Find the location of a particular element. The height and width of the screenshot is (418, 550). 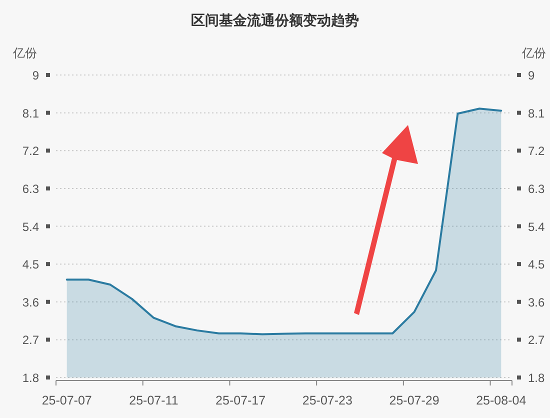

y-tick-label: 3.6 is located at coordinates (31, 302).